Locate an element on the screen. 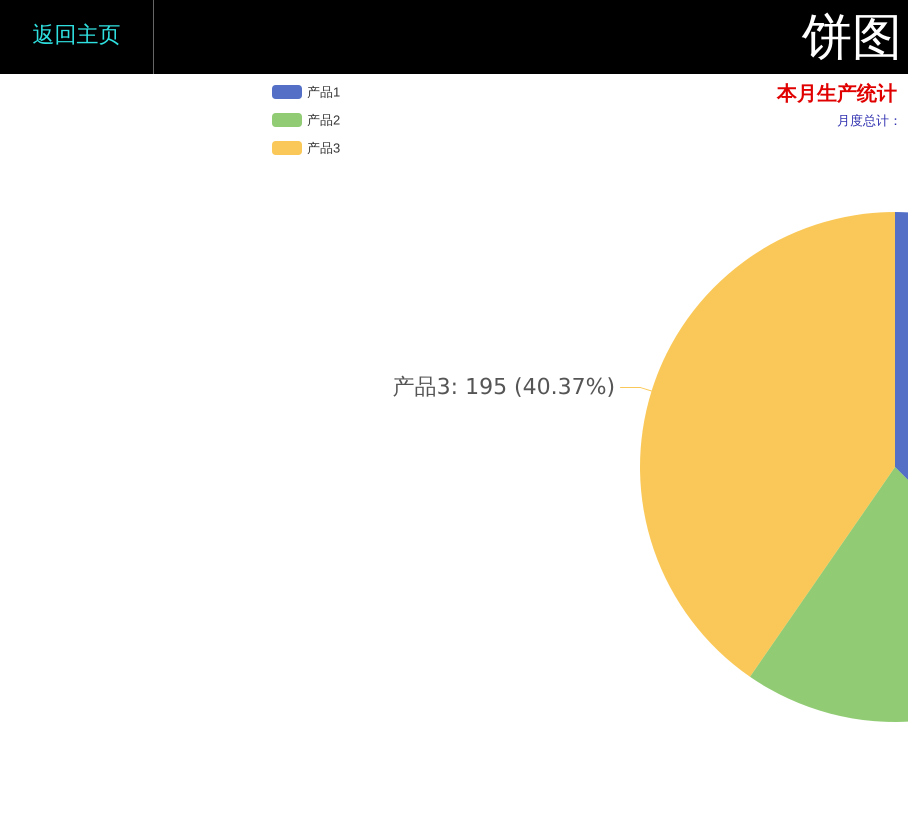 Image resolution: width=908 pixels, height=836 pixels. chart-title: 饼图 is located at coordinates (852, 37).